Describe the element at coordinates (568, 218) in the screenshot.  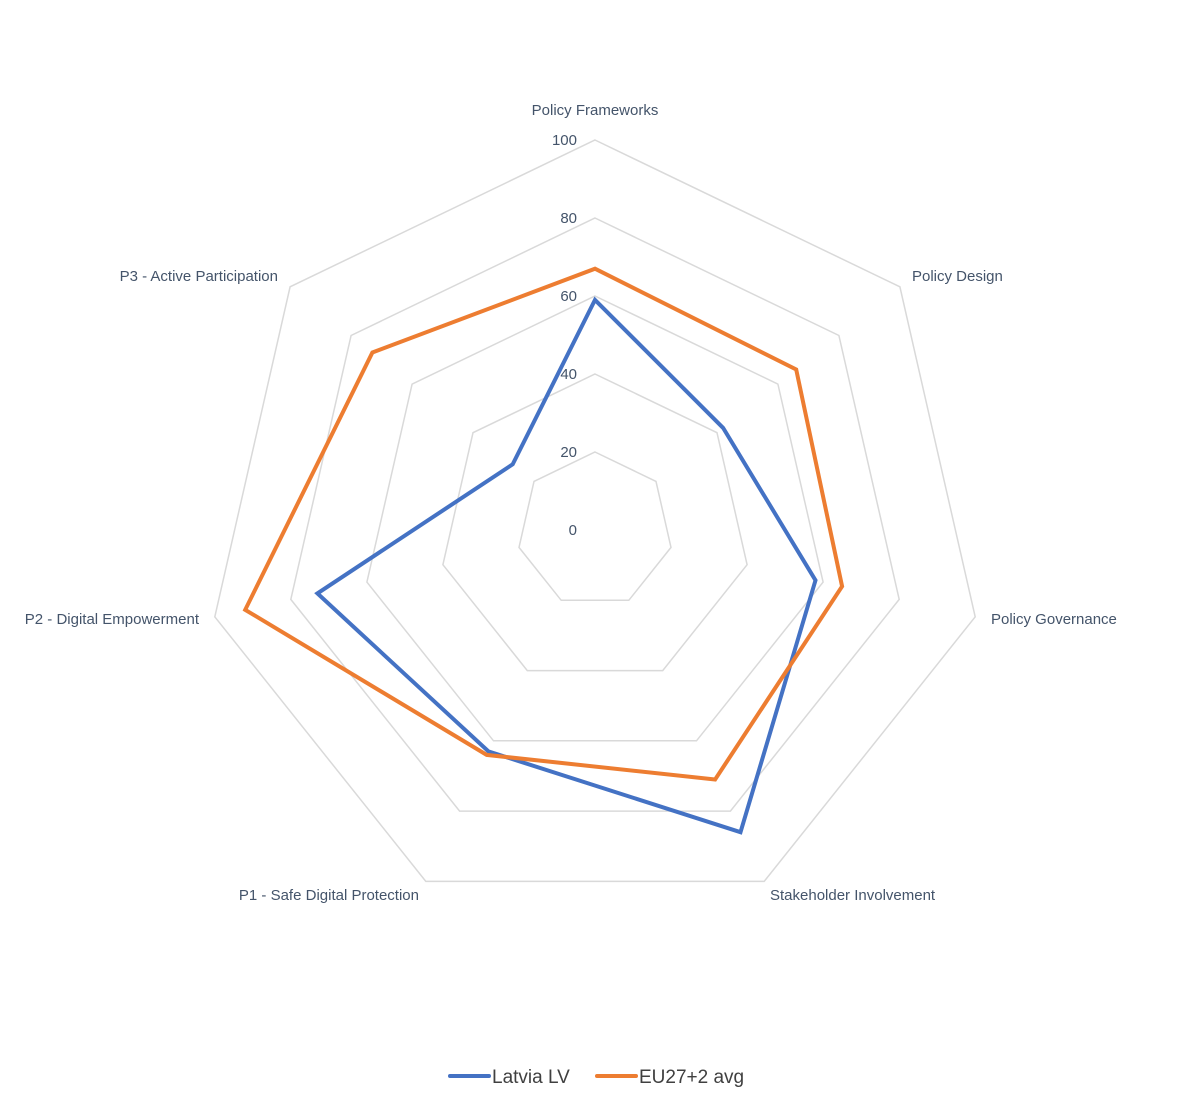
I see `tick-label-4: 80` at that location.